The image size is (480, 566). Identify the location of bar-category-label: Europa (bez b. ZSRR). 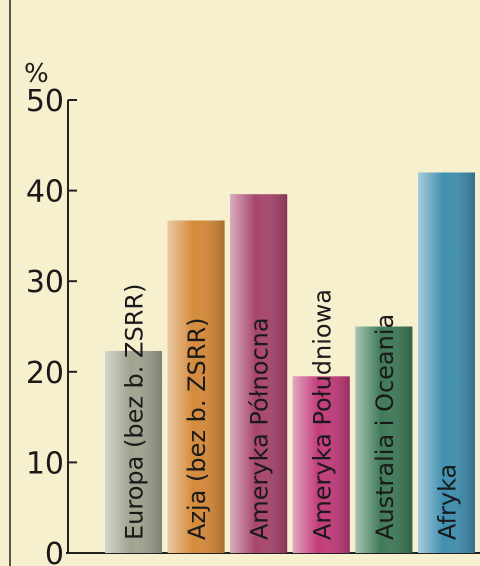
(135, 412).